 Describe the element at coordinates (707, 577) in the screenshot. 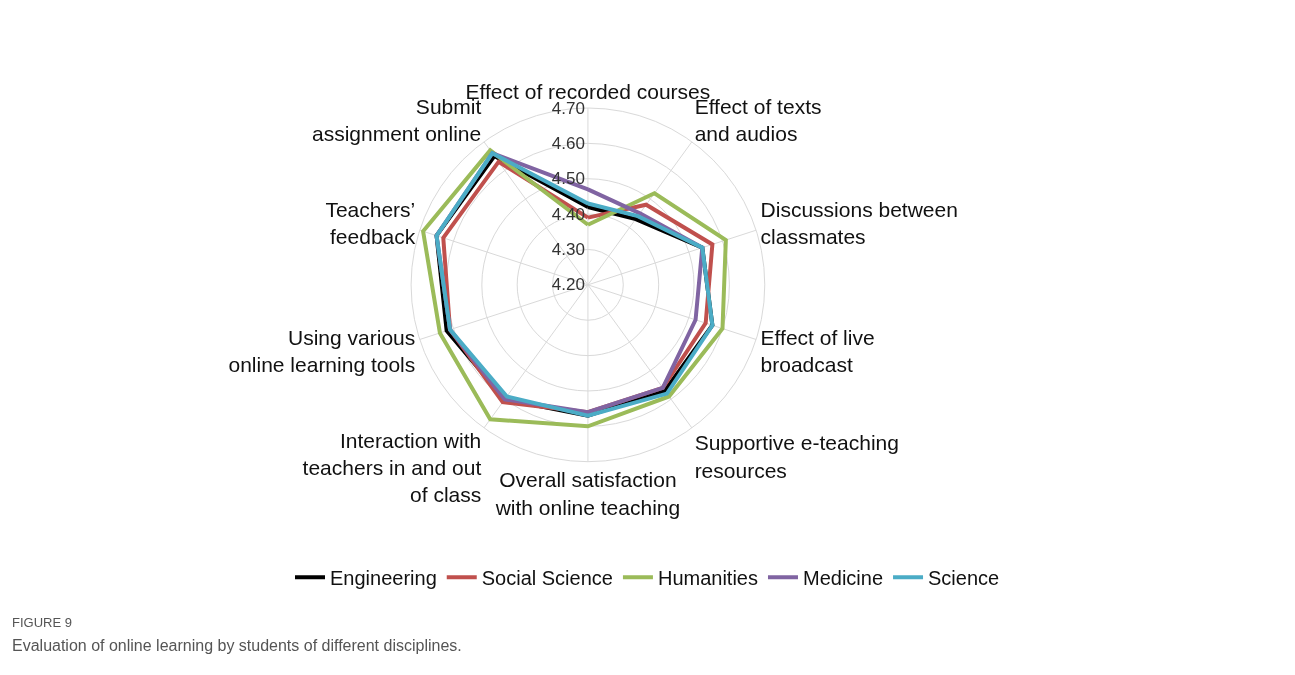

I see `legend-label: Humanities` at that location.